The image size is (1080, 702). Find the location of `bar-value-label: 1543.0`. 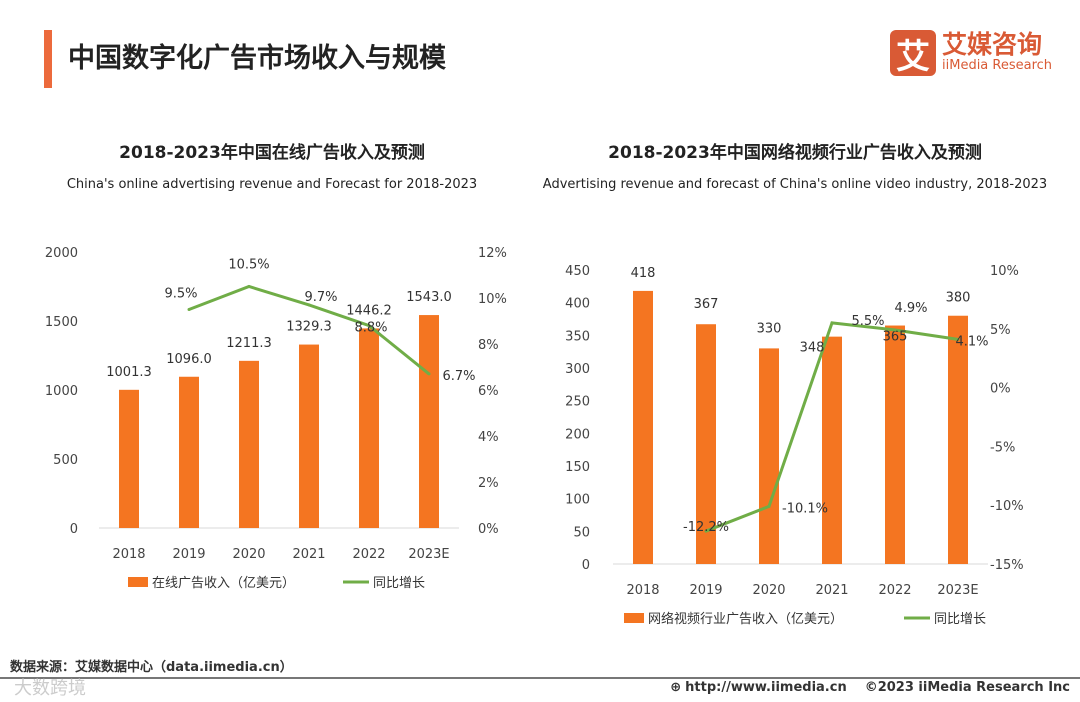

bar-value-label: 1543.0 is located at coordinates (429, 297).